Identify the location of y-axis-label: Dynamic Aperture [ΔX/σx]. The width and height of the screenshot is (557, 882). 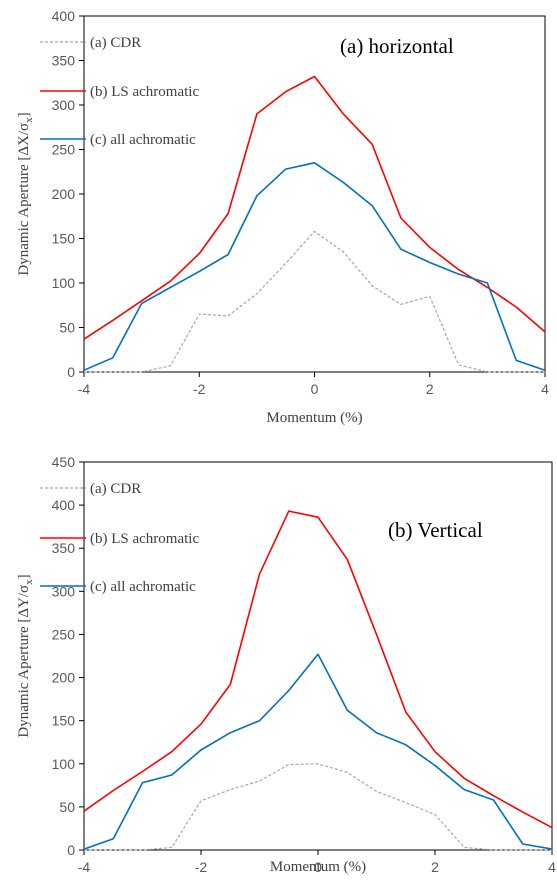
(25, 193).